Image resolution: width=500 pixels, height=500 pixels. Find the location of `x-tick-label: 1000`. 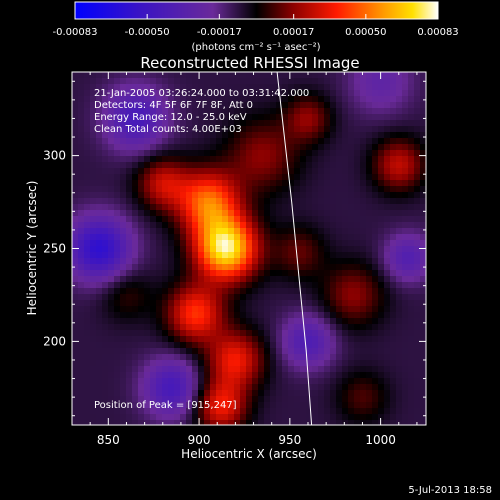

x-tick-label: 1000 is located at coordinates (380, 440).